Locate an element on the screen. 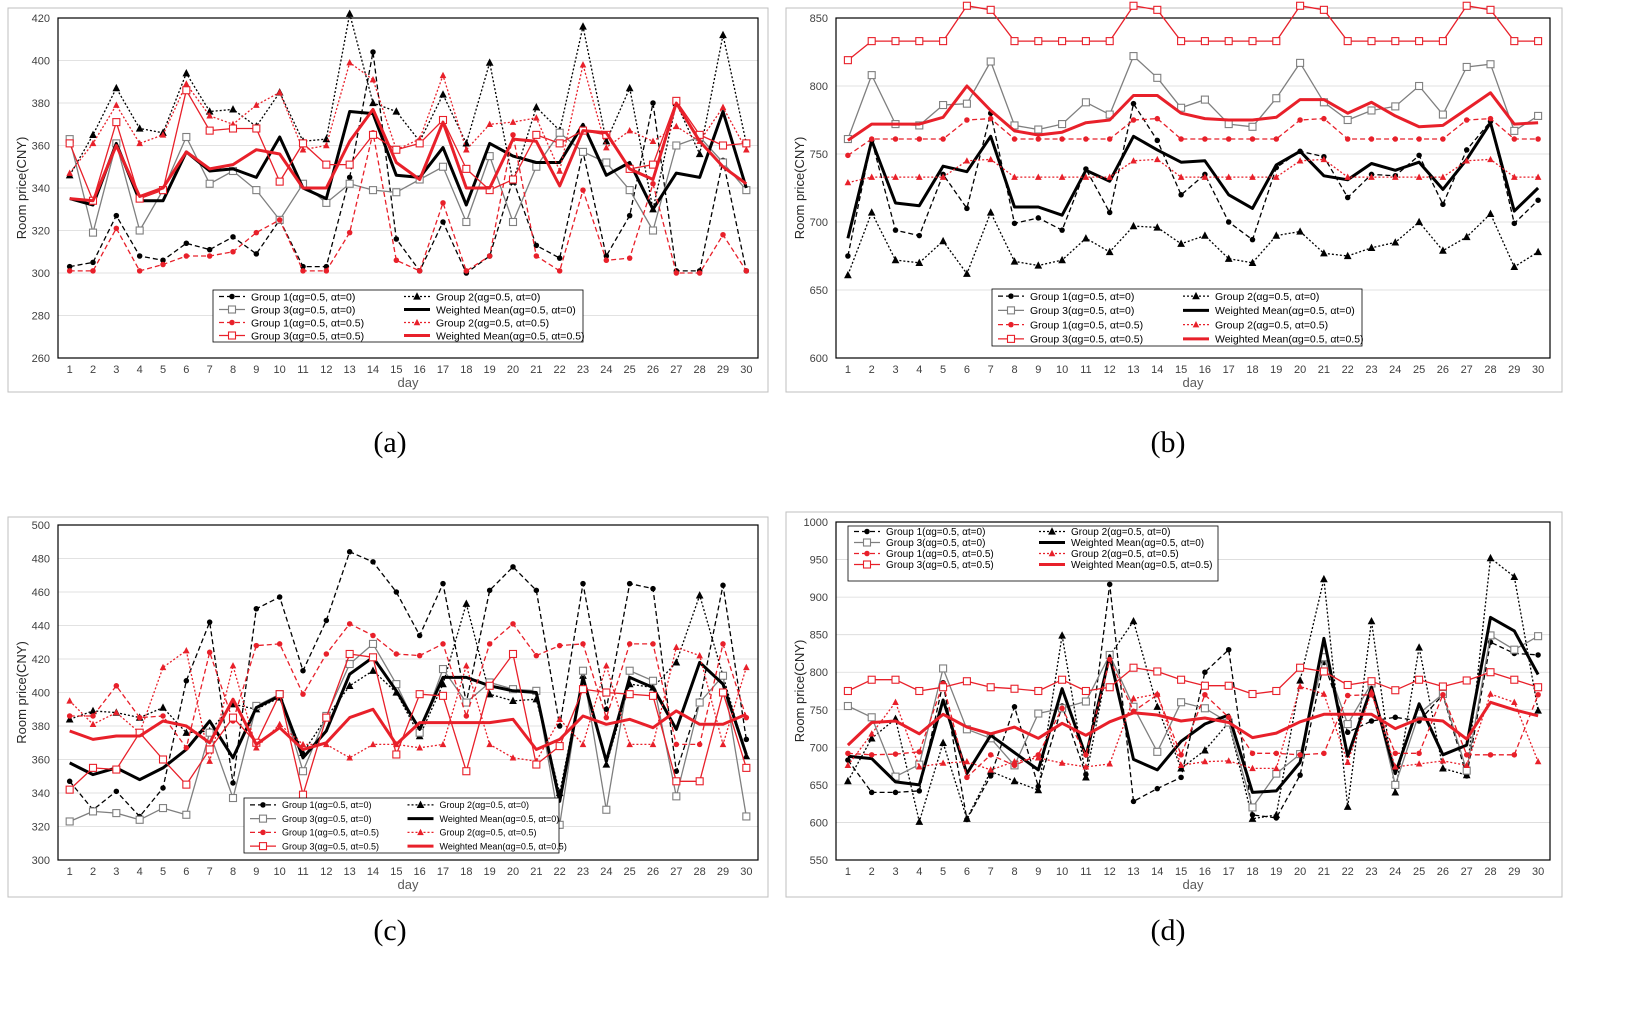  panel-label: (d) is located at coordinates (1168, 930).